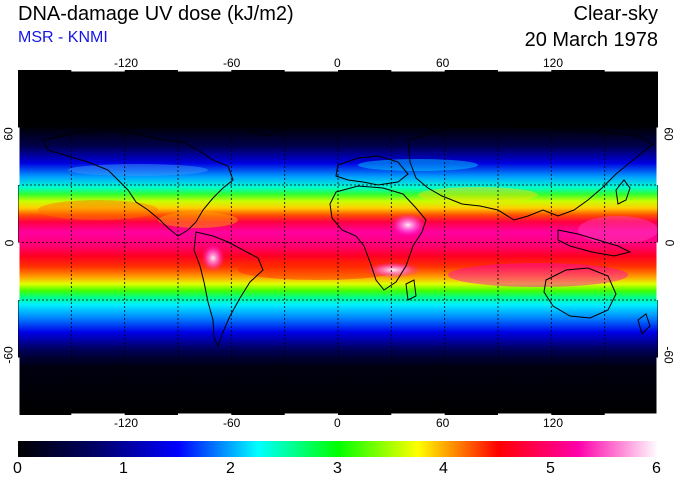 The image size is (678, 480). I want to click on lon-tick-top-m120: -120, so click(126, 63).